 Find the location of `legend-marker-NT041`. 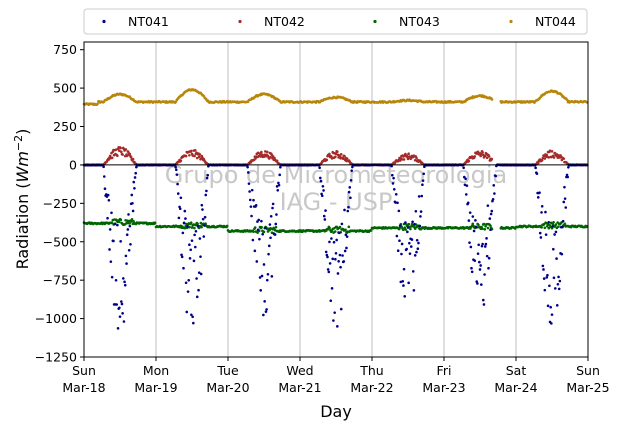

legend-marker-NT041 is located at coordinates (104, 21).